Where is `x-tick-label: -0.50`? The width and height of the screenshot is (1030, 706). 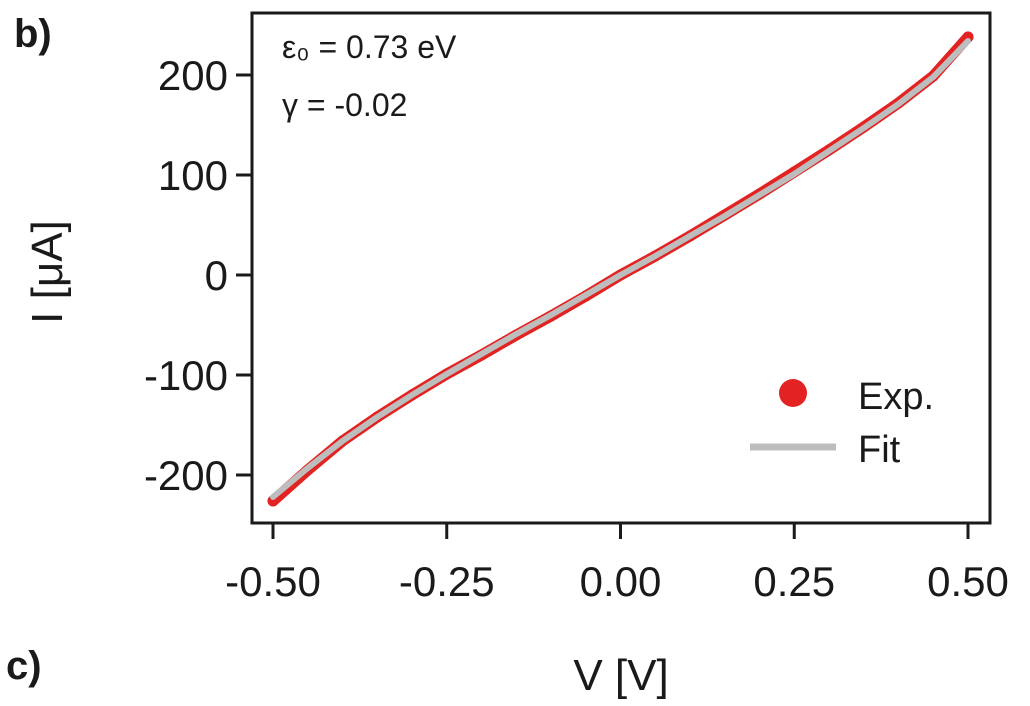 x-tick-label: -0.50 is located at coordinates (273, 581).